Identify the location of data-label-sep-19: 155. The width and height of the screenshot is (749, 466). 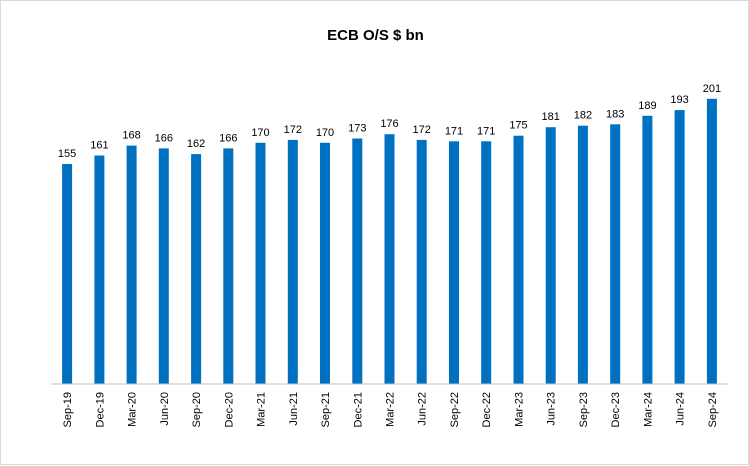
(67, 154).